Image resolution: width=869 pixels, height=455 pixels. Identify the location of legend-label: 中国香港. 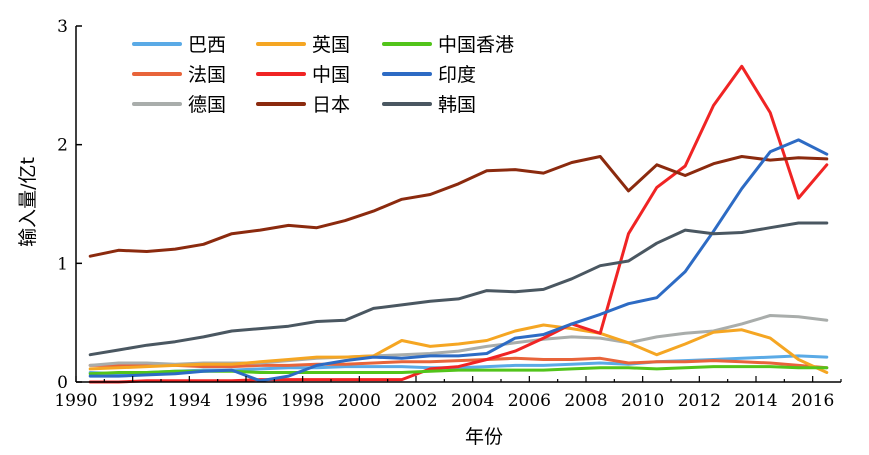
(476, 45).